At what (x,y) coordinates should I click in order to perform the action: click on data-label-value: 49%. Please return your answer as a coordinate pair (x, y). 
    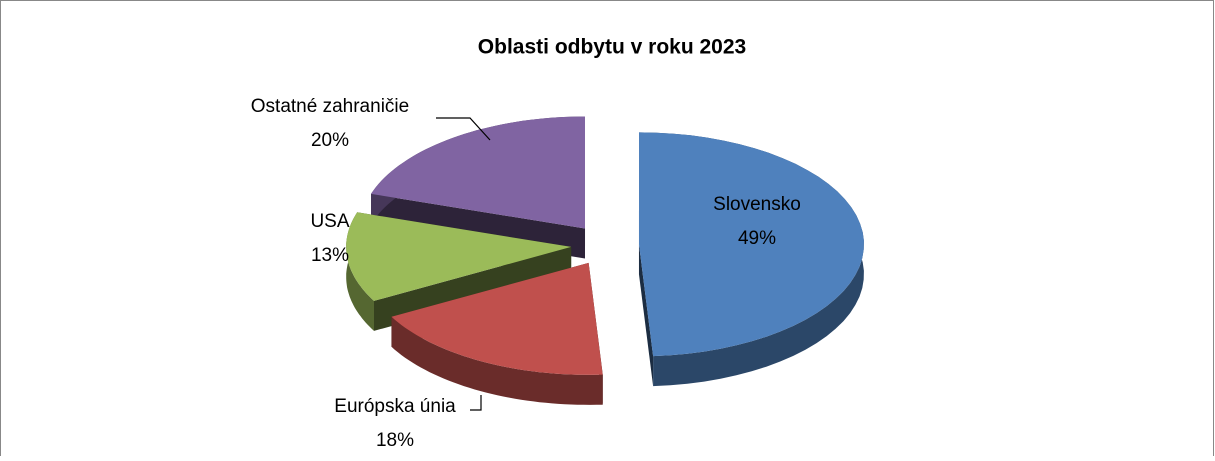
    Looking at the image, I should click on (757, 238).